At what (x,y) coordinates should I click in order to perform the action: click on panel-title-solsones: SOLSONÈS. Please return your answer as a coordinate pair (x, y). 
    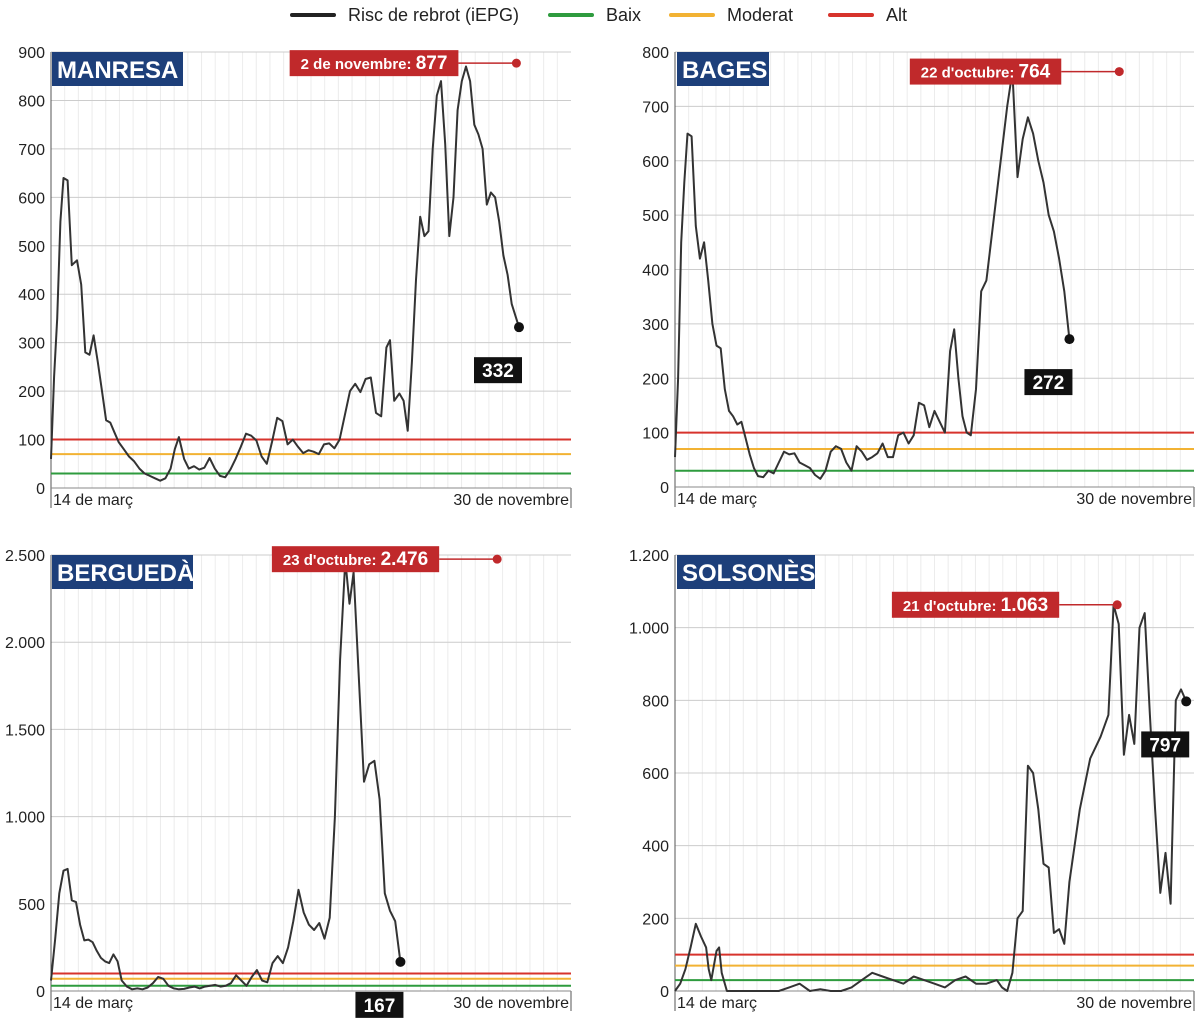
    Looking at the image, I should click on (746, 572).